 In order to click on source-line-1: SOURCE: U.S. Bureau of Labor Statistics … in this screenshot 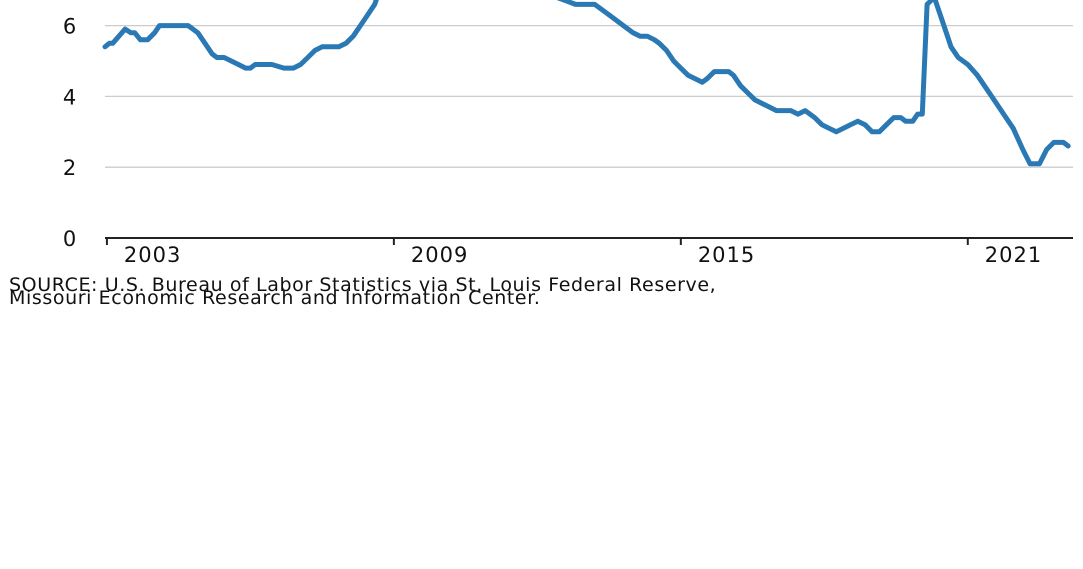, I will do `click(363, 285)`.